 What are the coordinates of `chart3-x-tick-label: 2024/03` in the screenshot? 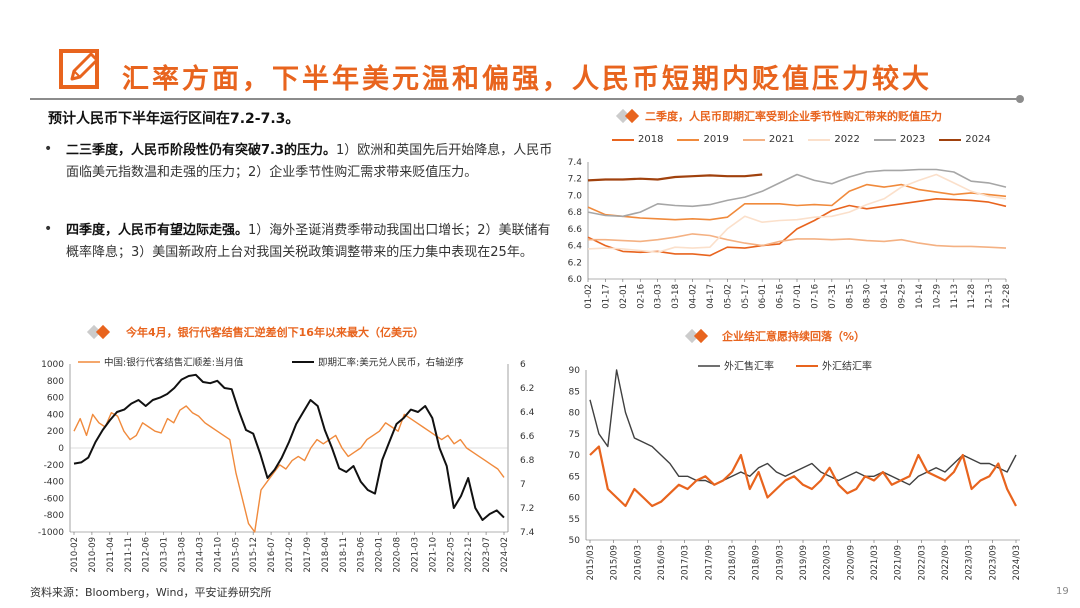 It's located at (1017, 562).